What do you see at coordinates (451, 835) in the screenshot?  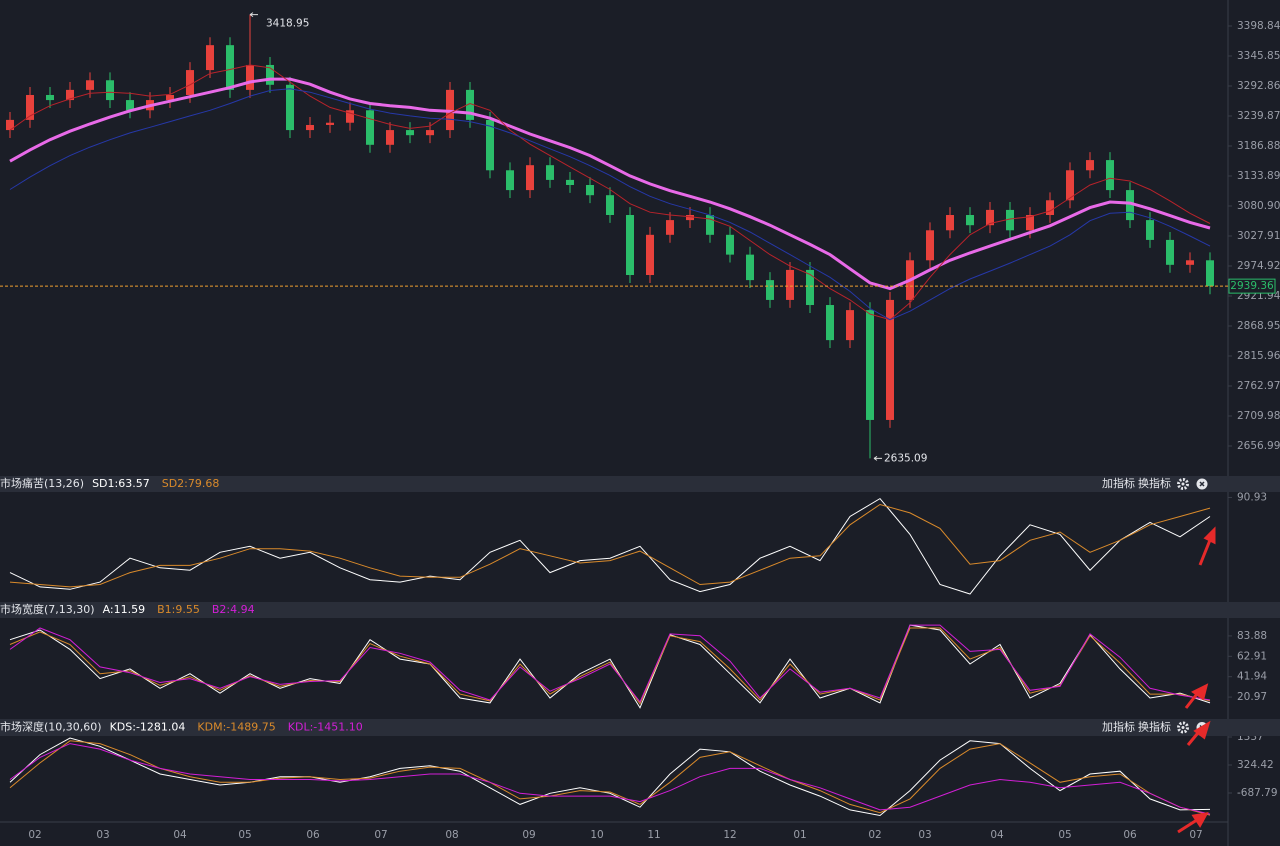 I see `x-tick-label: 08` at bounding box center [451, 835].